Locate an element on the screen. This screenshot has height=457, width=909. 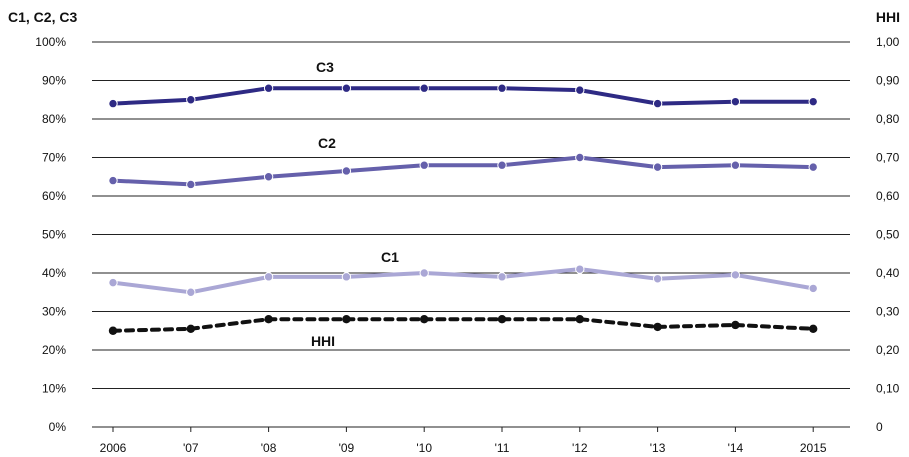
series-label-c2: C2 is located at coordinates (327, 143).